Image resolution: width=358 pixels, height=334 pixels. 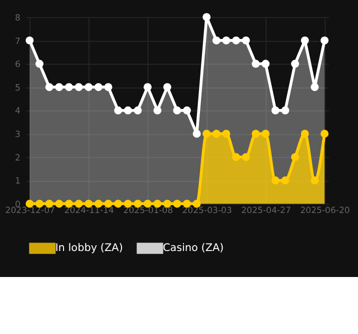 I want to click on y-tick-label: 7, so click(x=17, y=41).